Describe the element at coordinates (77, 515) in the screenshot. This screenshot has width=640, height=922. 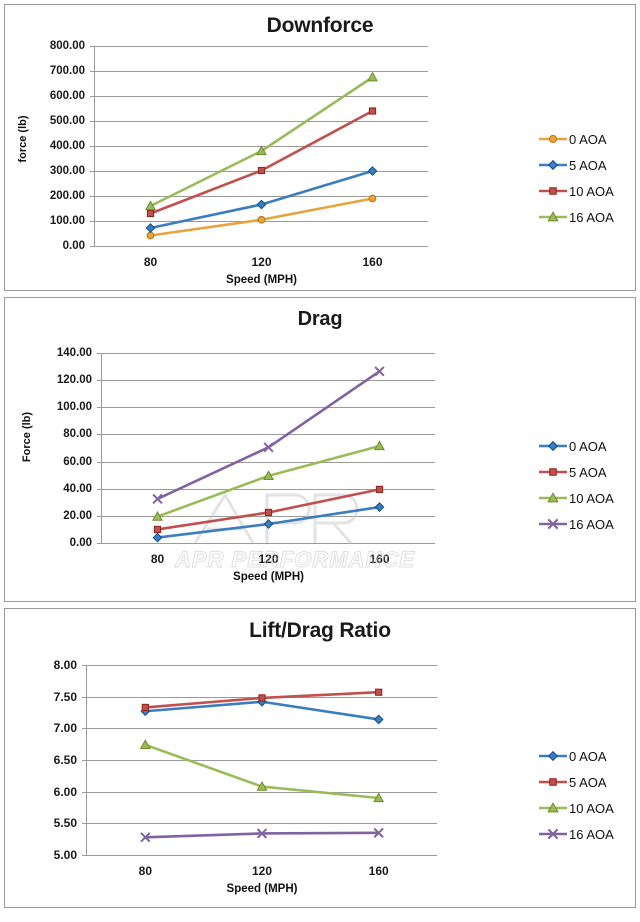
I see `y-axis-tick-label: 20.00` at that location.